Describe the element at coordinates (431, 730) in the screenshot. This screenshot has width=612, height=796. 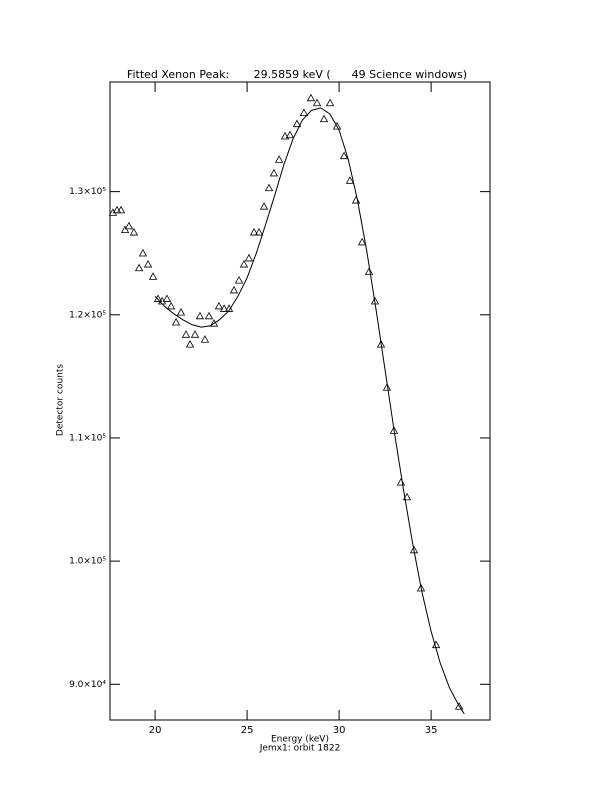
I see `x-tick-label: 35` at that location.